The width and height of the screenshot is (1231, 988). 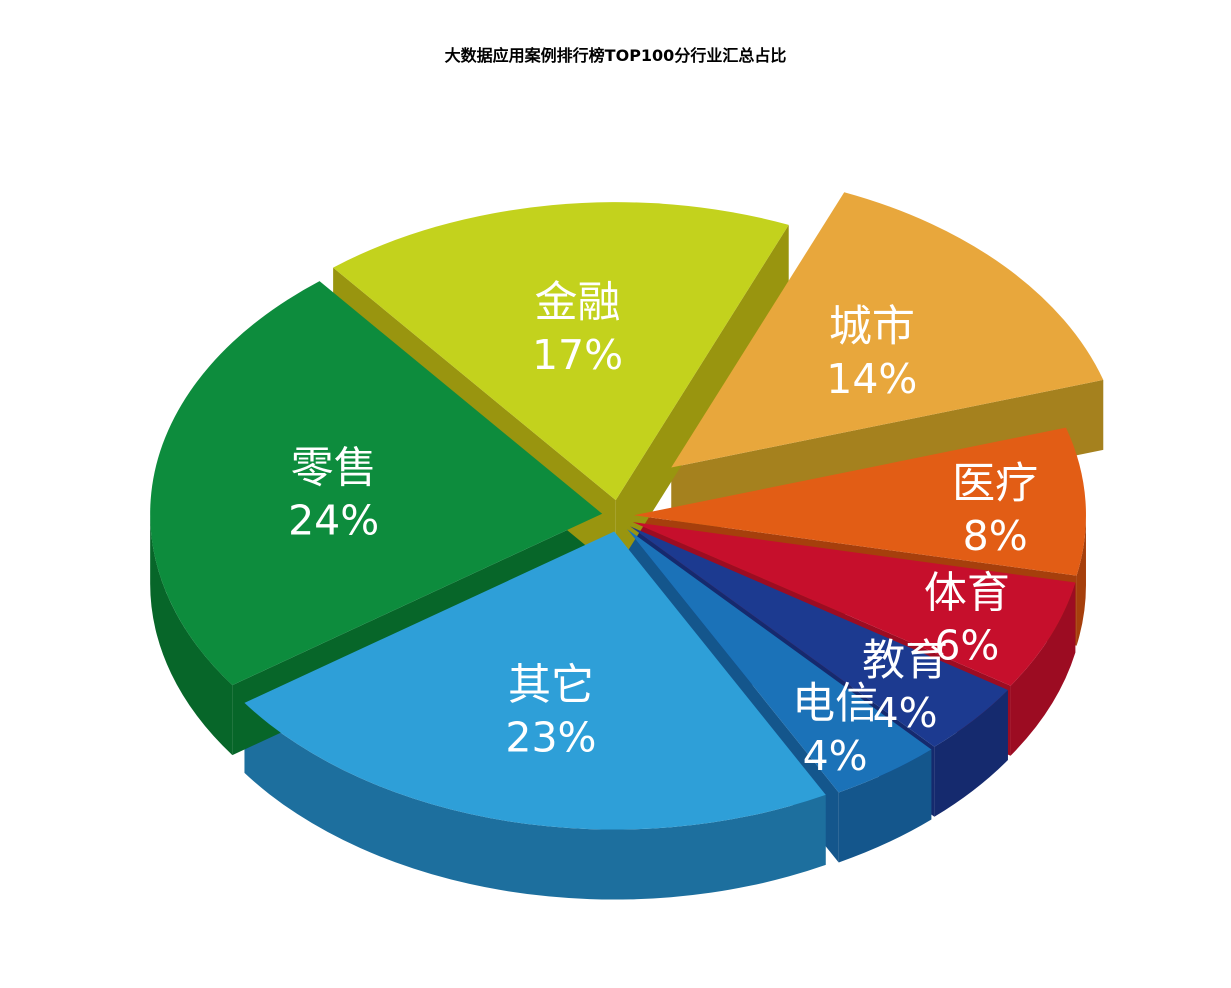 I want to click on slice-label-医疗: 医疗, so click(x=995, y=484).